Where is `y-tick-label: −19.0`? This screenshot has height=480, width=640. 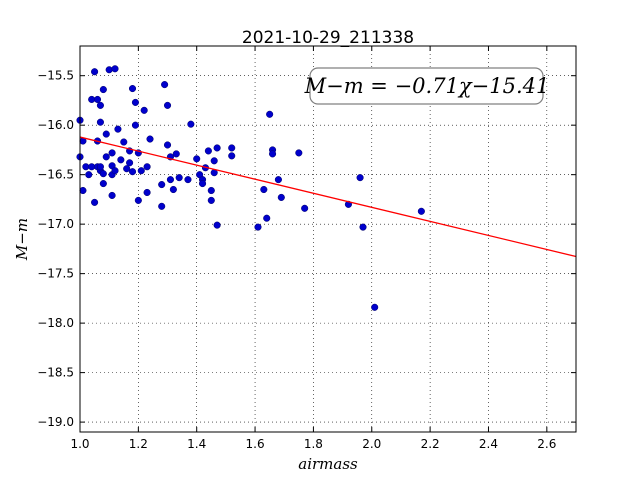
y-tick-label: −19.0 is located at coordinates (55, 422).